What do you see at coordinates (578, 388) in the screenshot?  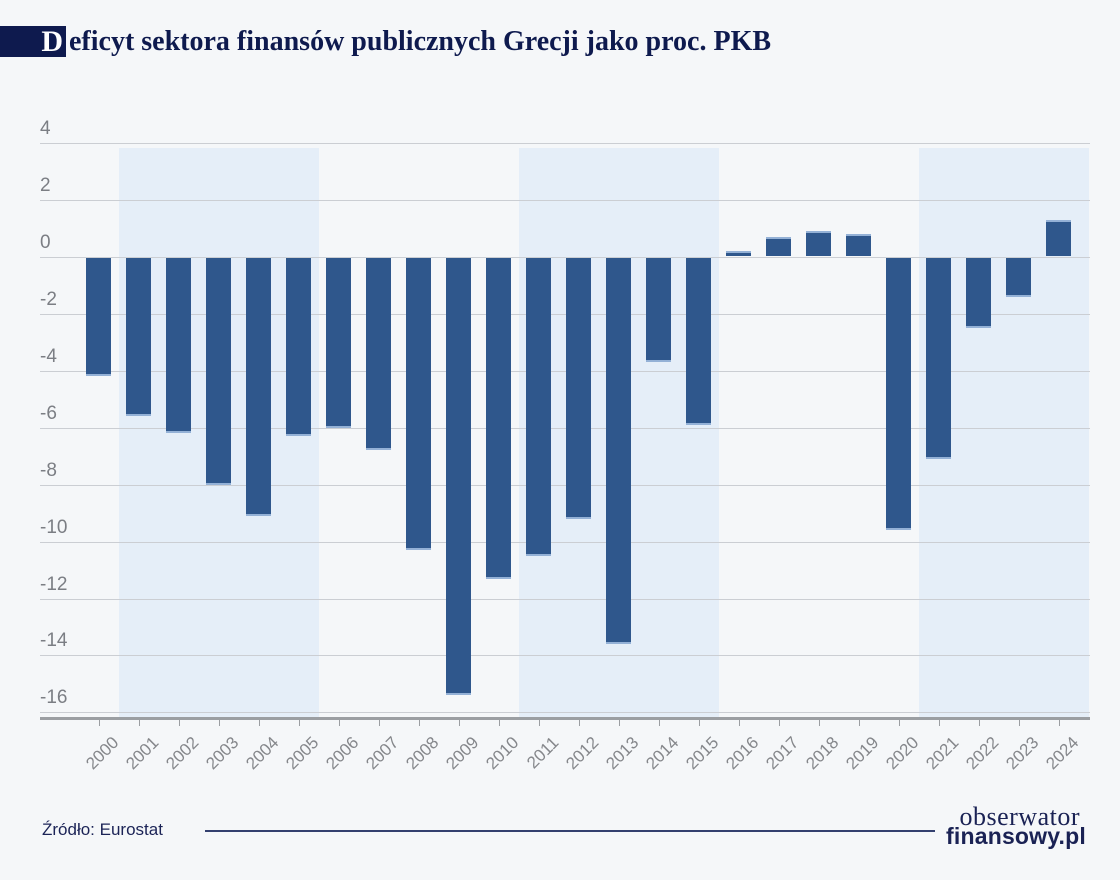 I see `bar-2012` at bounding box center [578, 388].